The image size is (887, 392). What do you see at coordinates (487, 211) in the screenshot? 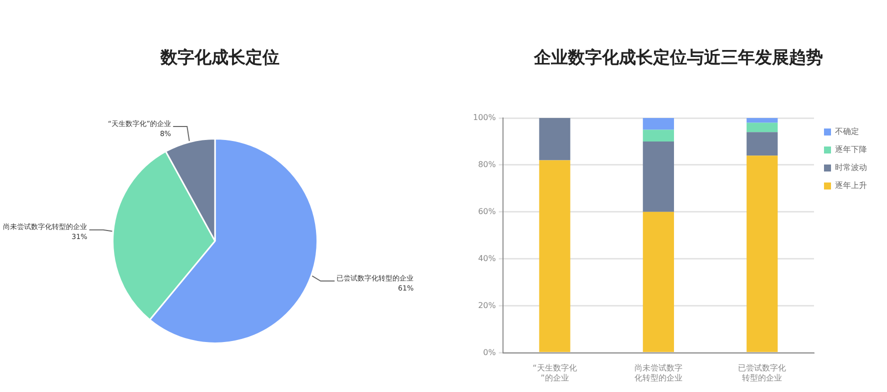
I see `y-tick-label: 60%` at bounding box center [487, 211].